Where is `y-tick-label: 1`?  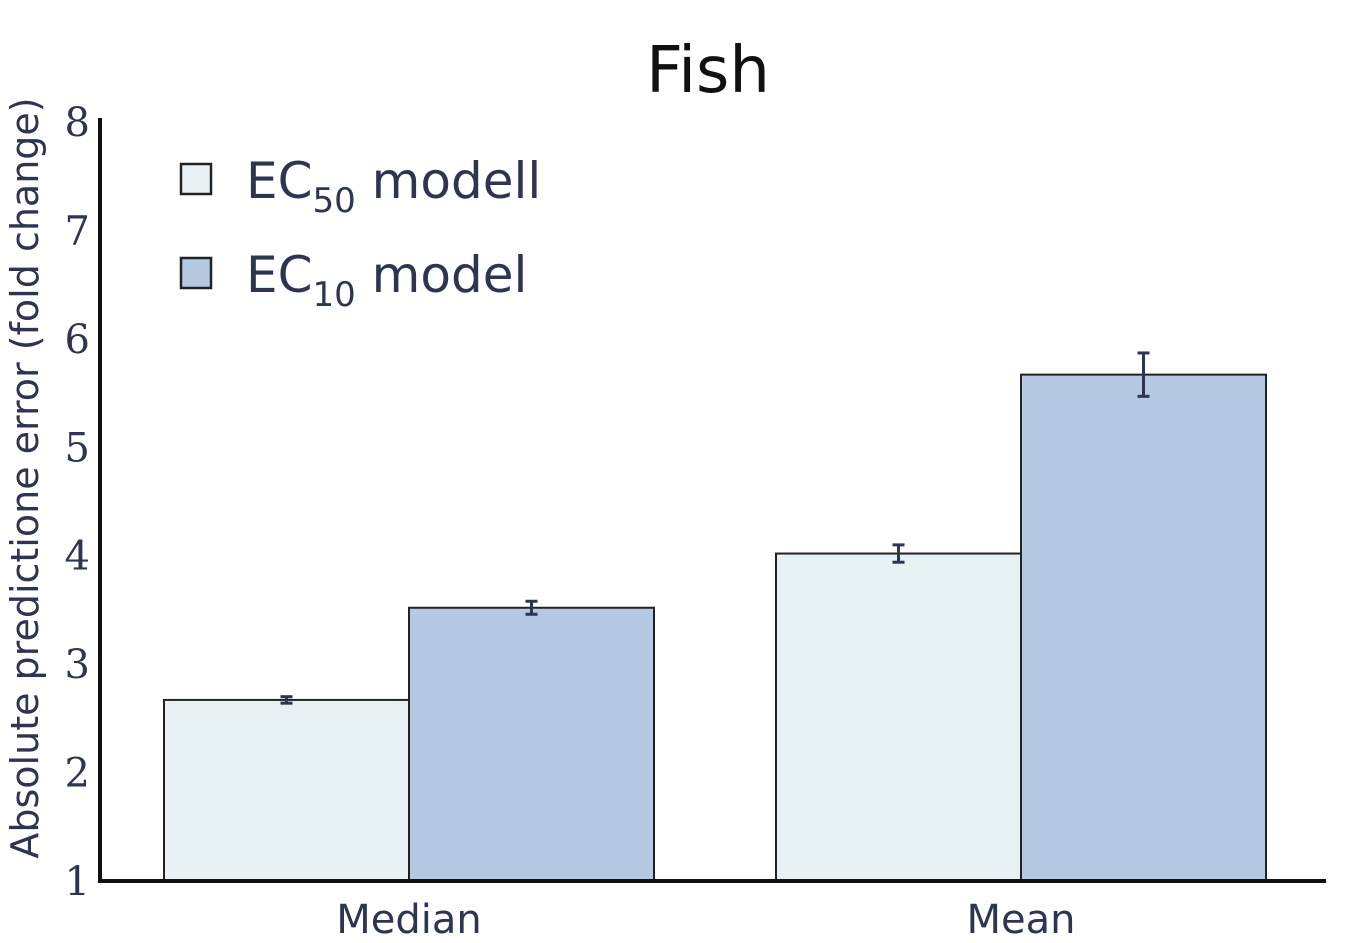
y-tick-label: 1 is located at coordinates (77, 882).